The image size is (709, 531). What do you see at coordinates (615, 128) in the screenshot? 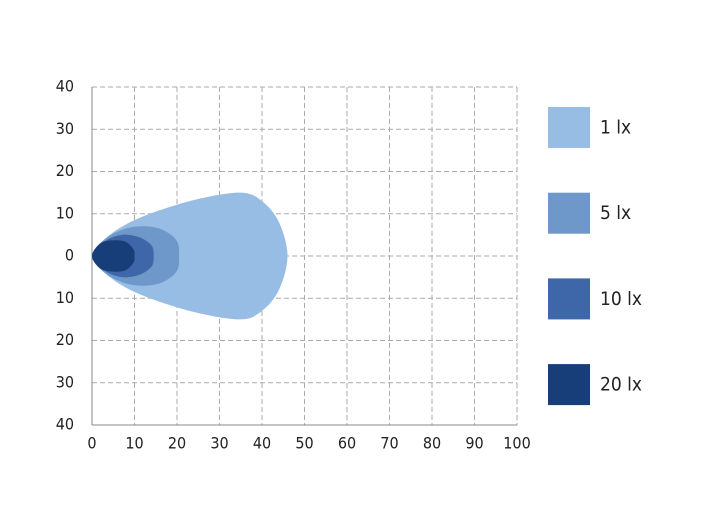
I see `legend-label: 1 lx` at bounding box center [615, 128].